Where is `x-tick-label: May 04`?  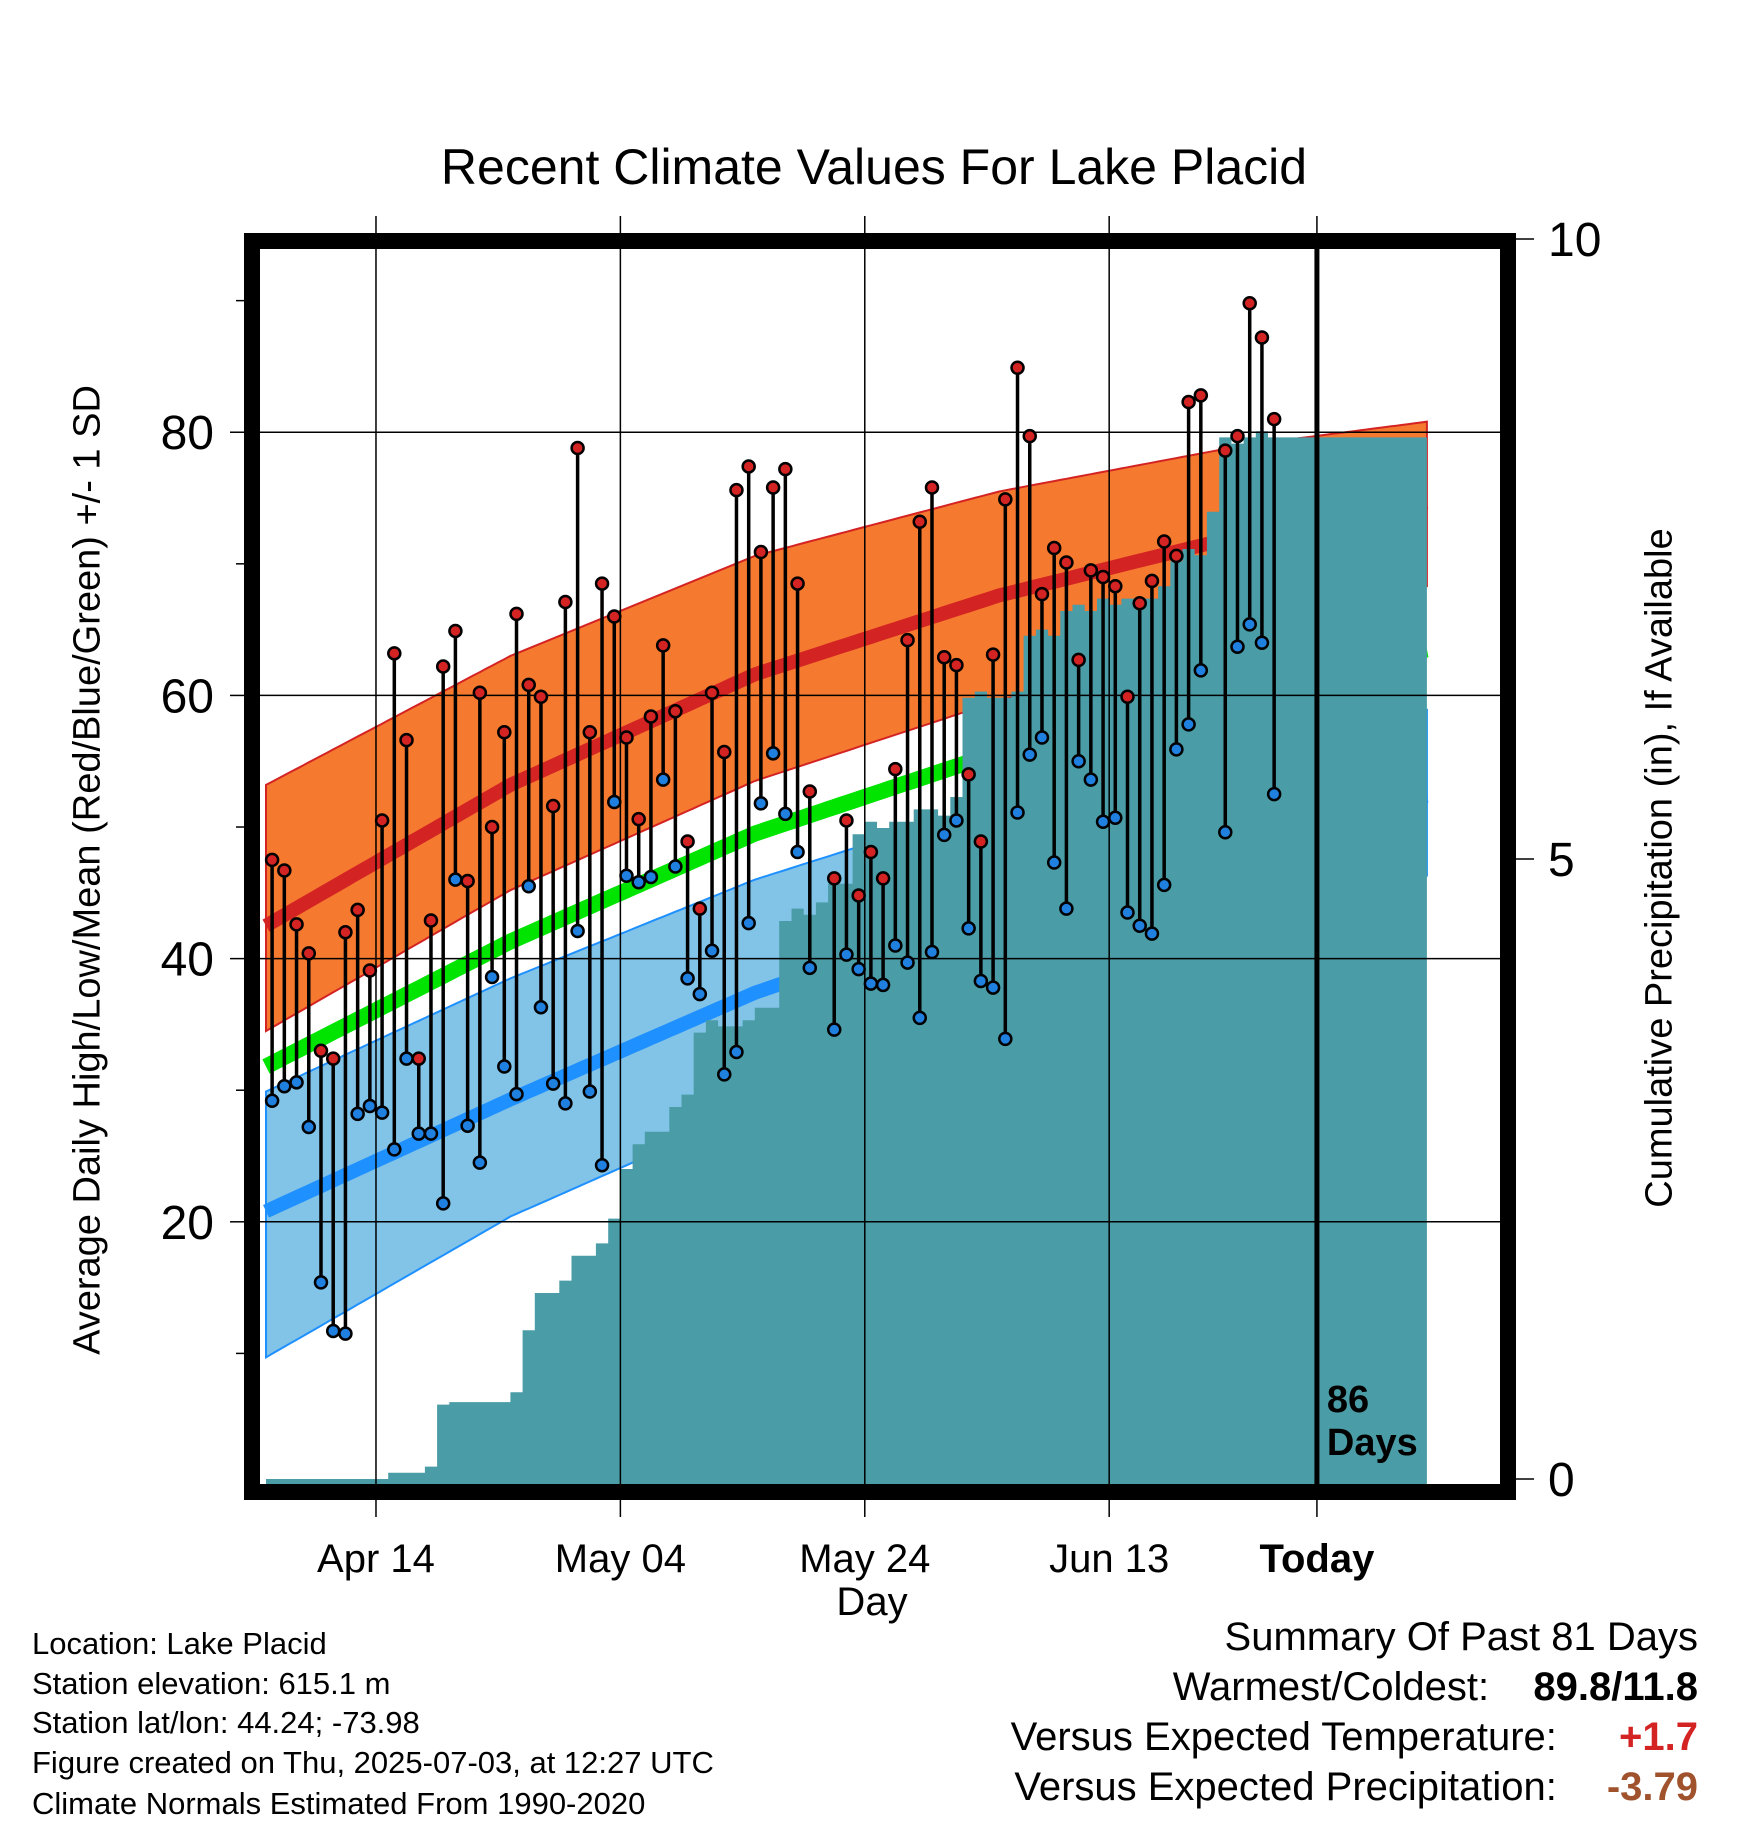 x-tick-label: May 04 is located at coordinates (620, 1559).